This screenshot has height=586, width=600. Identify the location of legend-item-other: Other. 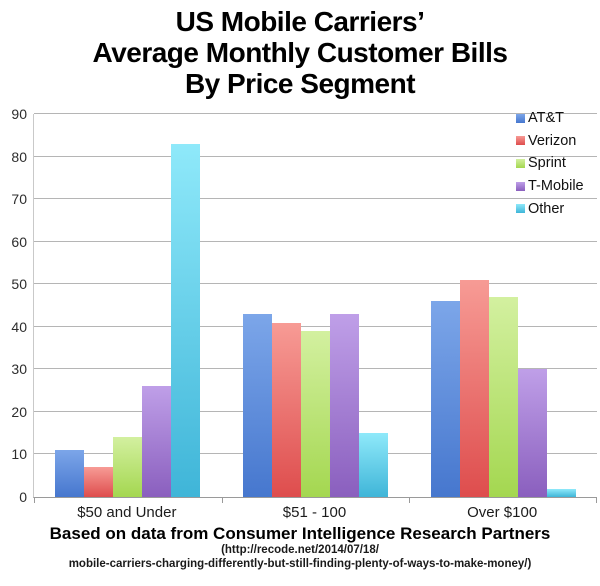
(550, 208).